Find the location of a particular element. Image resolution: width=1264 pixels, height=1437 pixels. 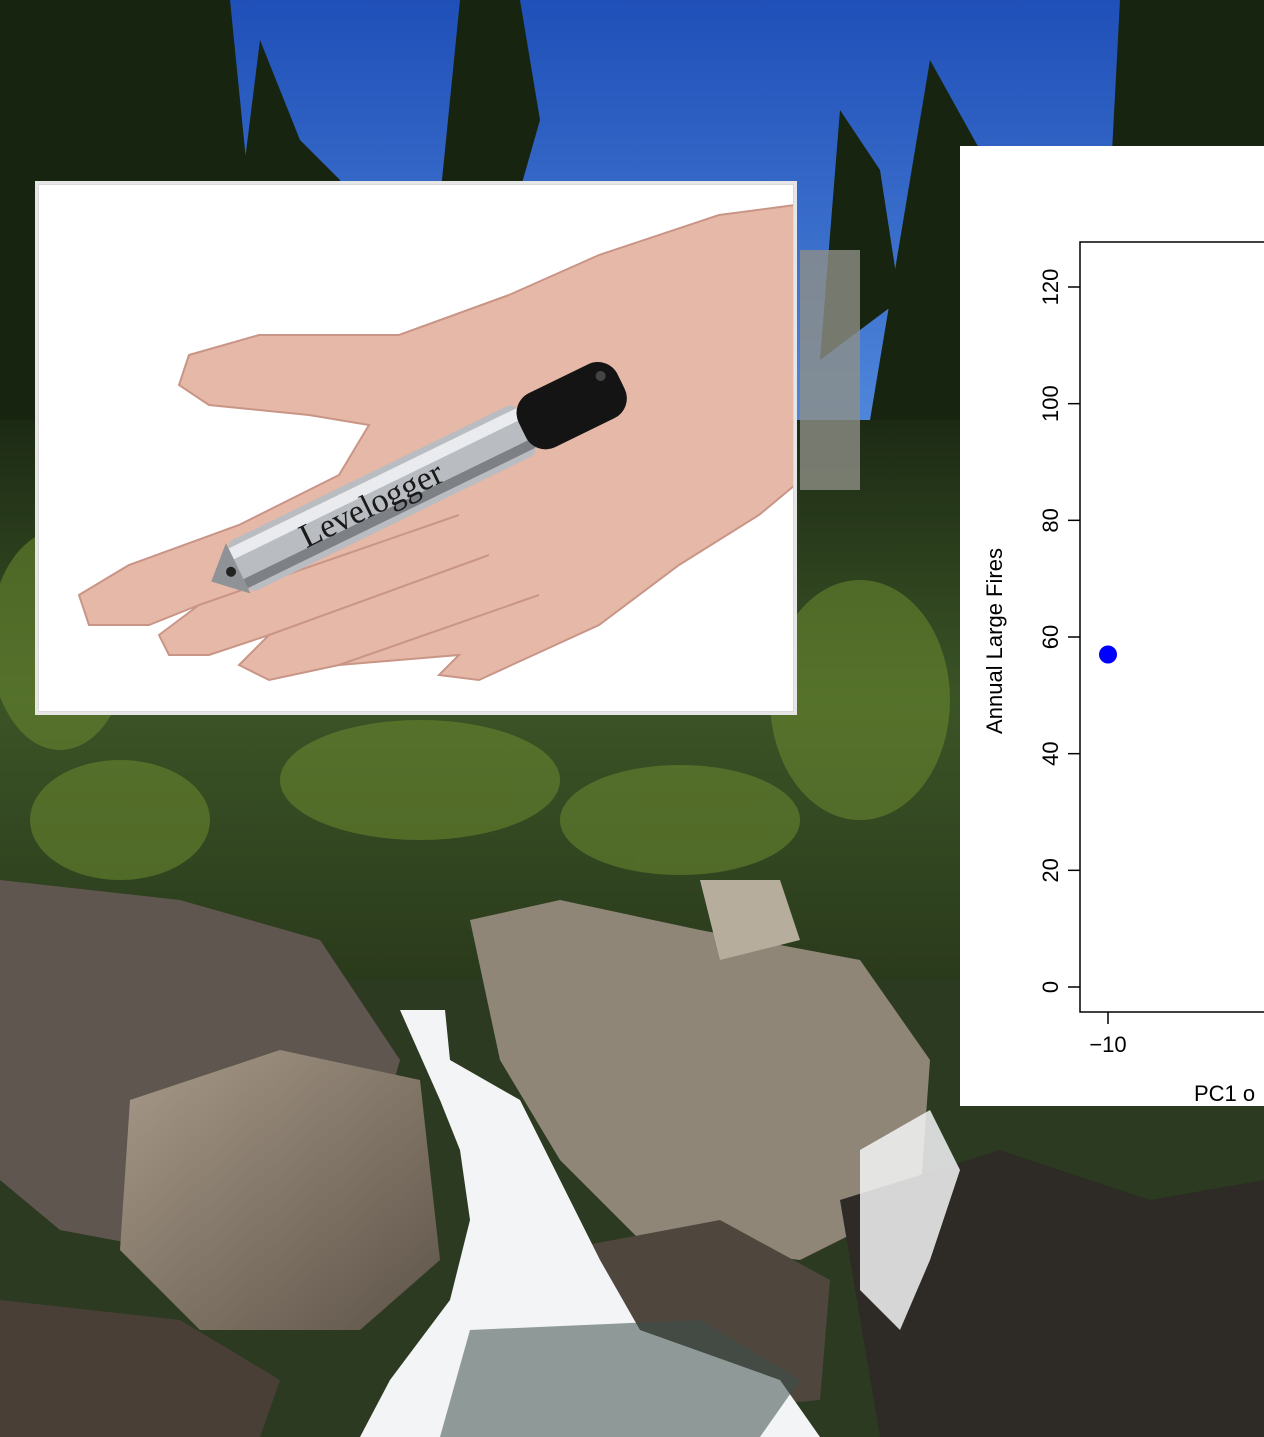

data-points is located at coordinates (1108, 654).